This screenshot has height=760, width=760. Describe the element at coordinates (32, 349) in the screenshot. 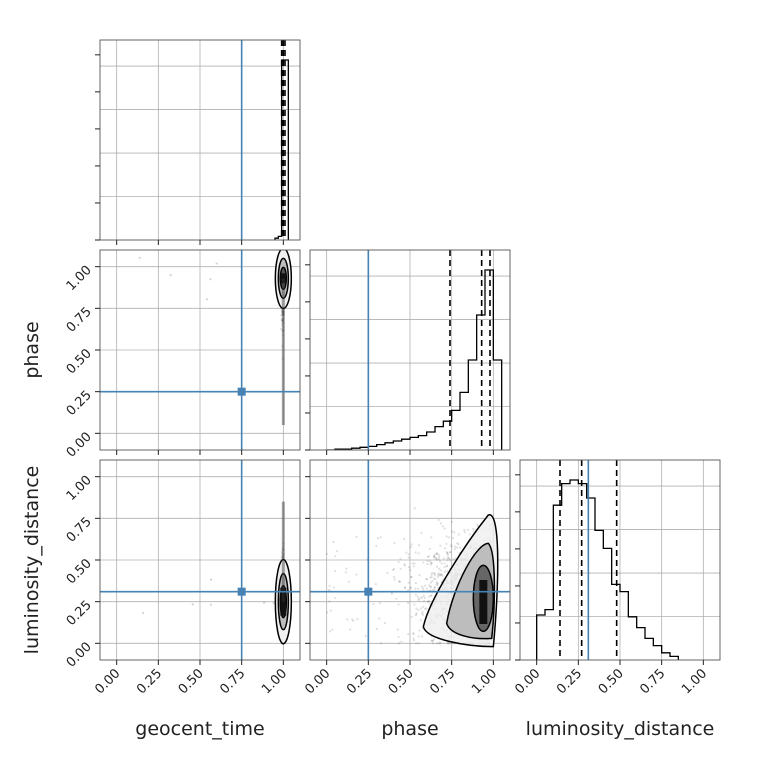

I see `ylabel-phase: phase` at that location.